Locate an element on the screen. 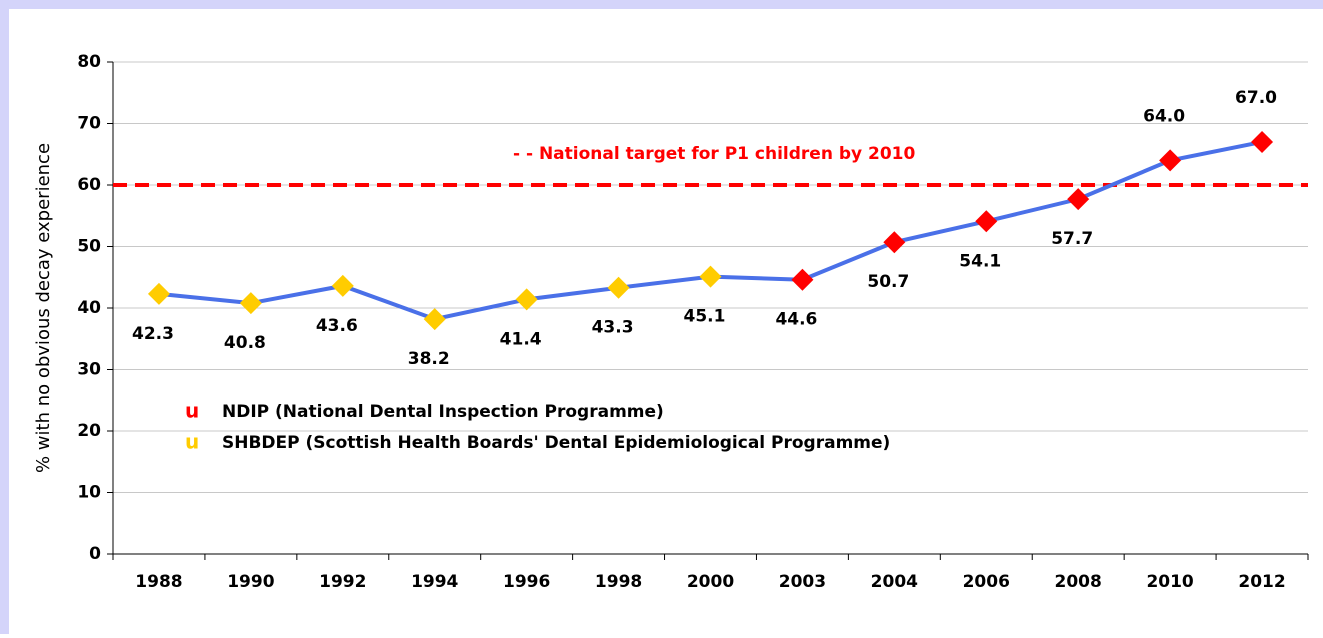  x-tick-label: 2008 is located at coordinates (1078, 582).